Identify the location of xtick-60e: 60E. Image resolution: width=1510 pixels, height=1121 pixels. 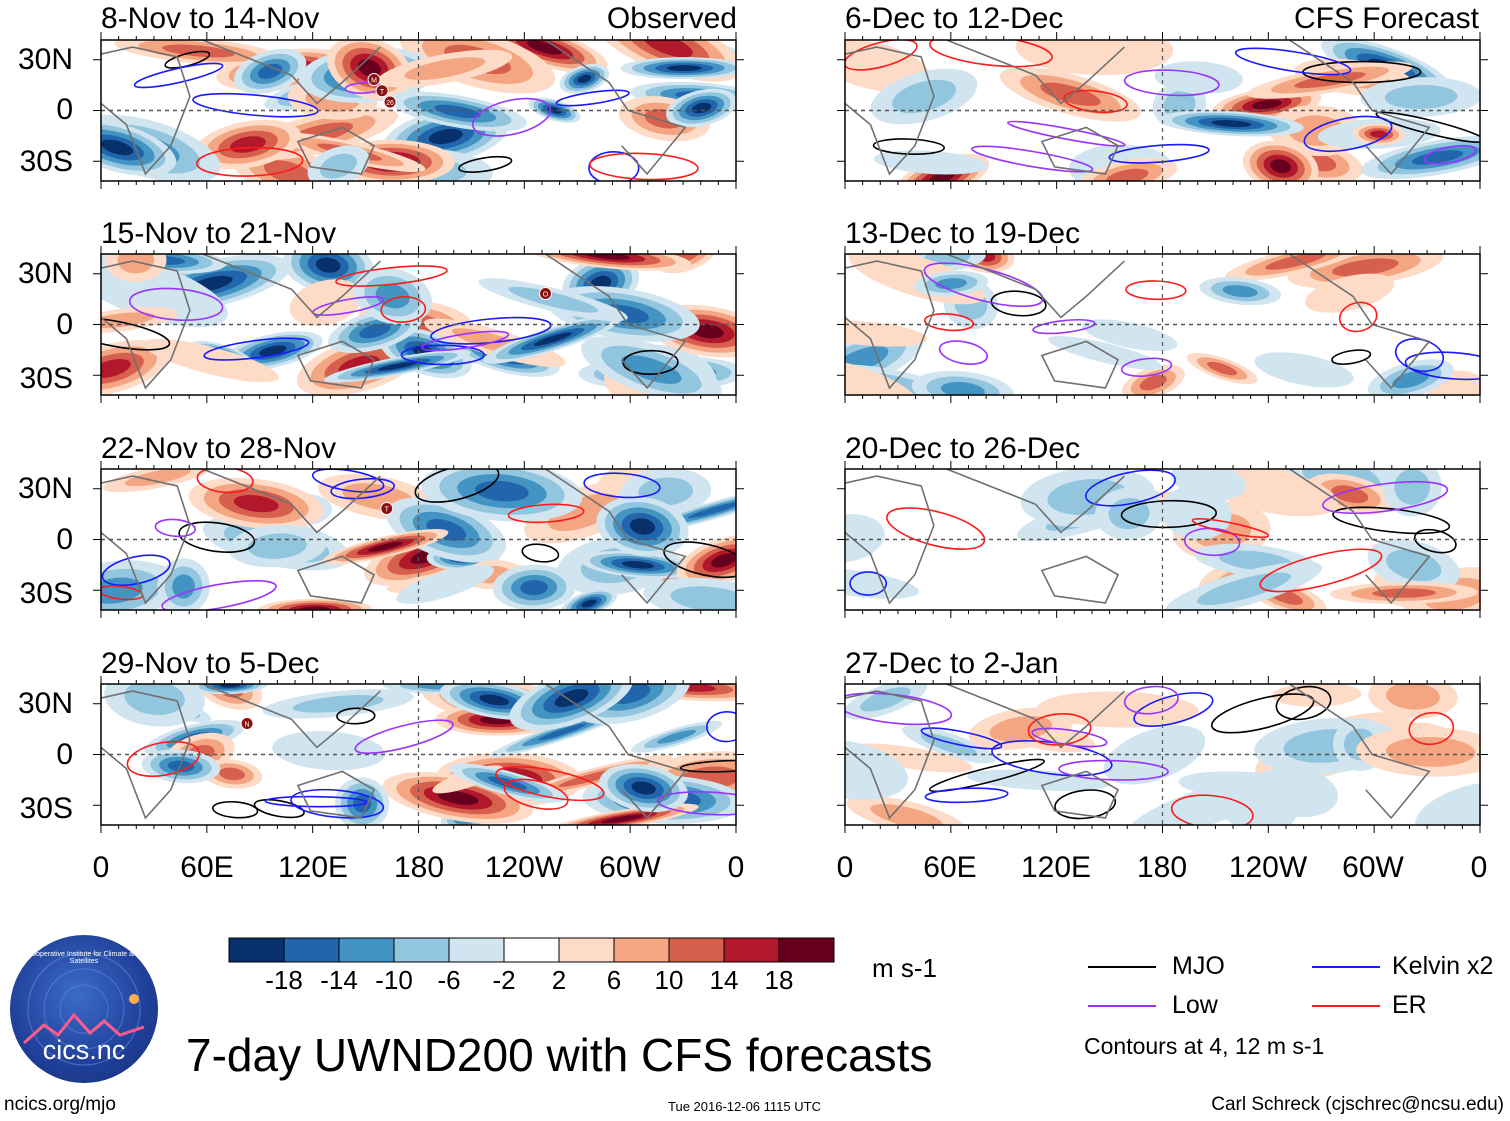
(207, 867).